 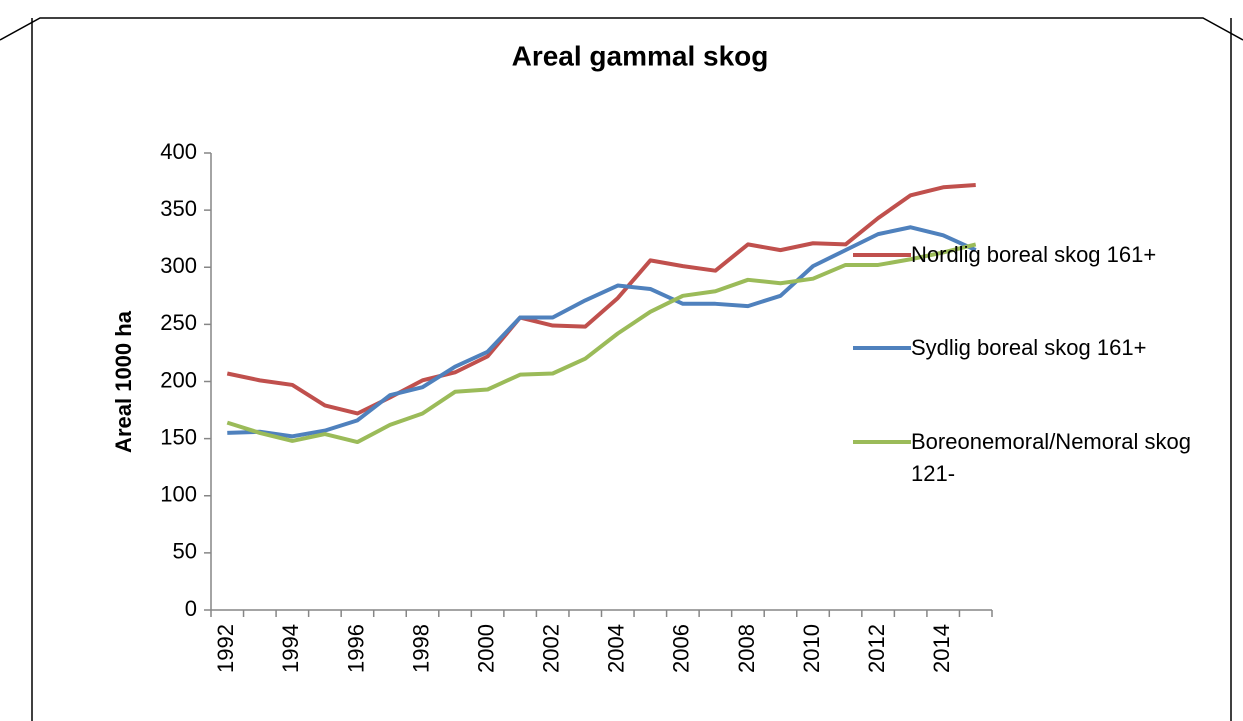 What do you see at coordinates (178, 436) in the screenshot?
I see `y-tick-label: 150` at bounding box center [178, 436].